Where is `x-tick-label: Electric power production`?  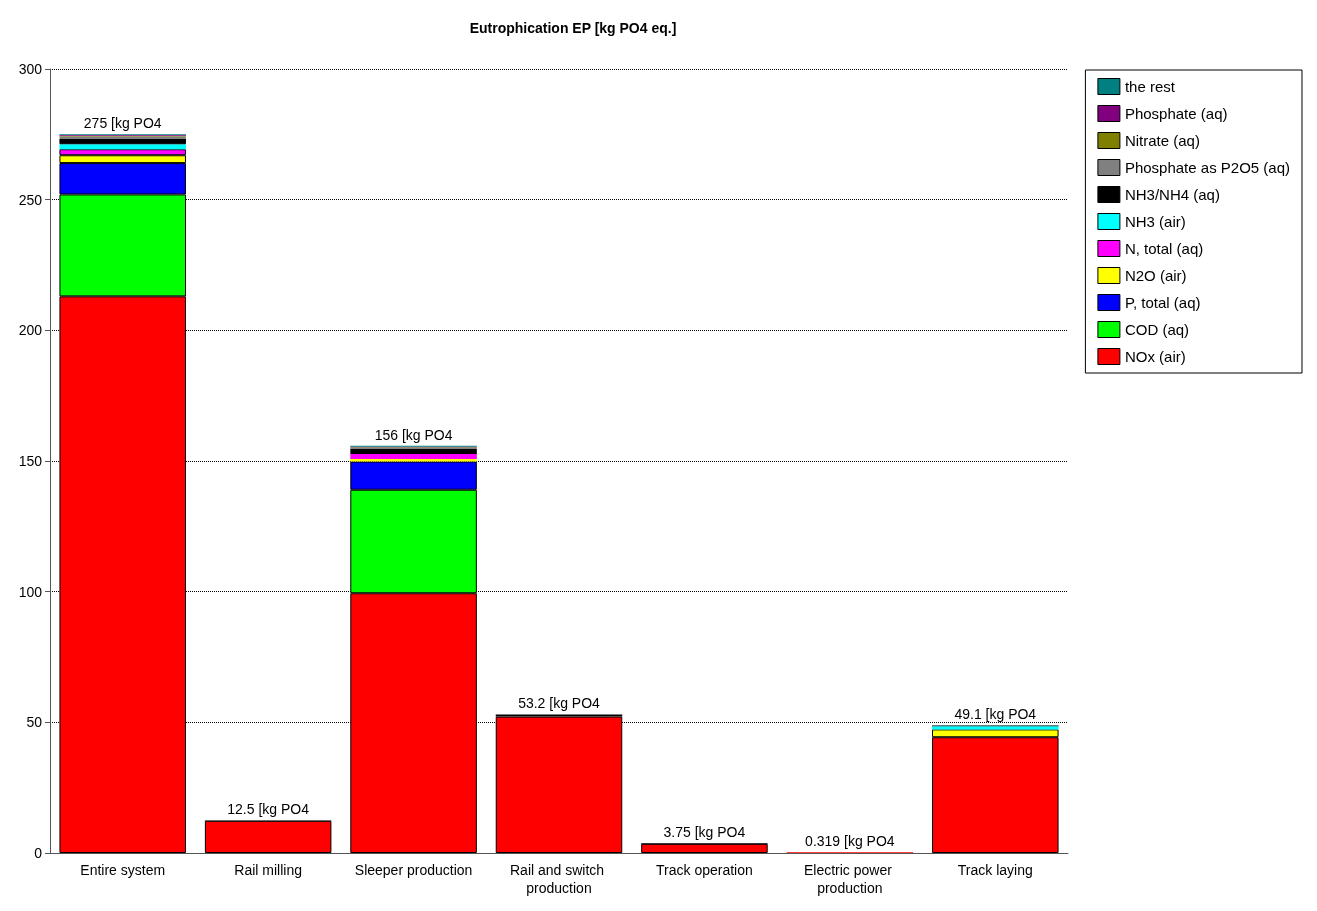 x-tick-label: Electric power production is located at coordinates (849, 879).